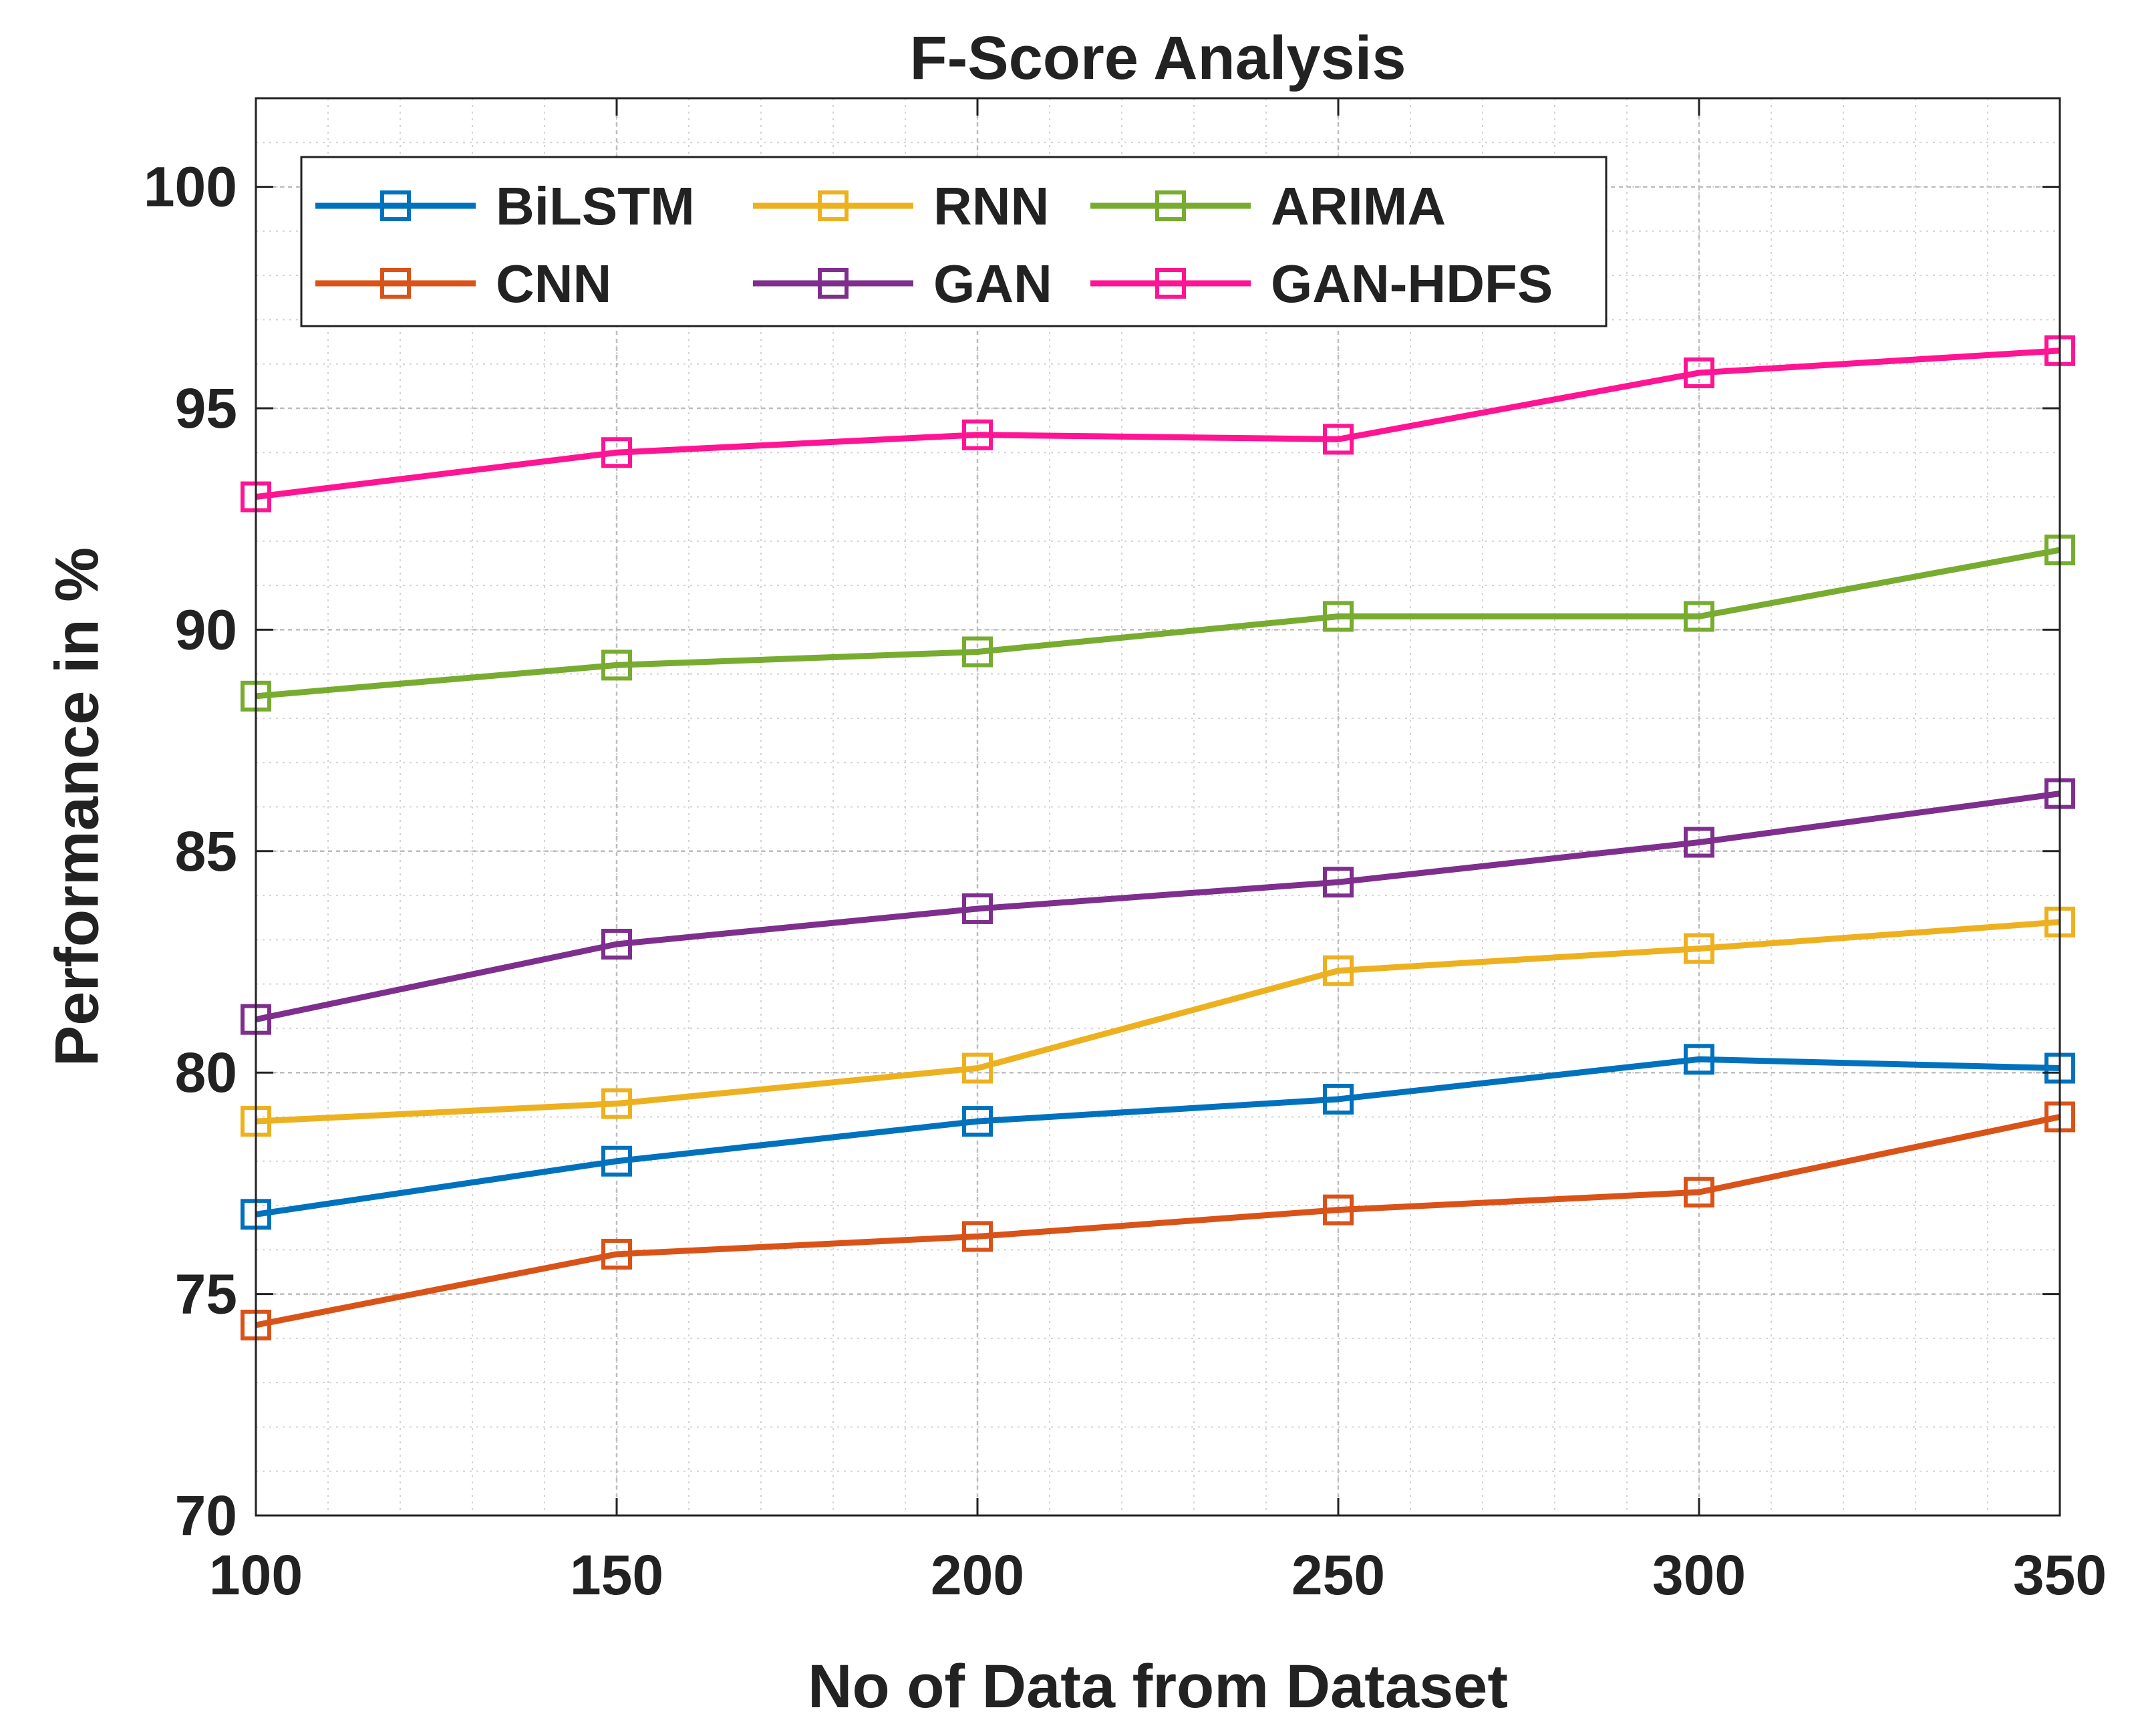 This screenshot has height=1736, width=2136. Describe the element at coordinates (1158, 623) in the screenshot. I see `series-line-arima` at that location.